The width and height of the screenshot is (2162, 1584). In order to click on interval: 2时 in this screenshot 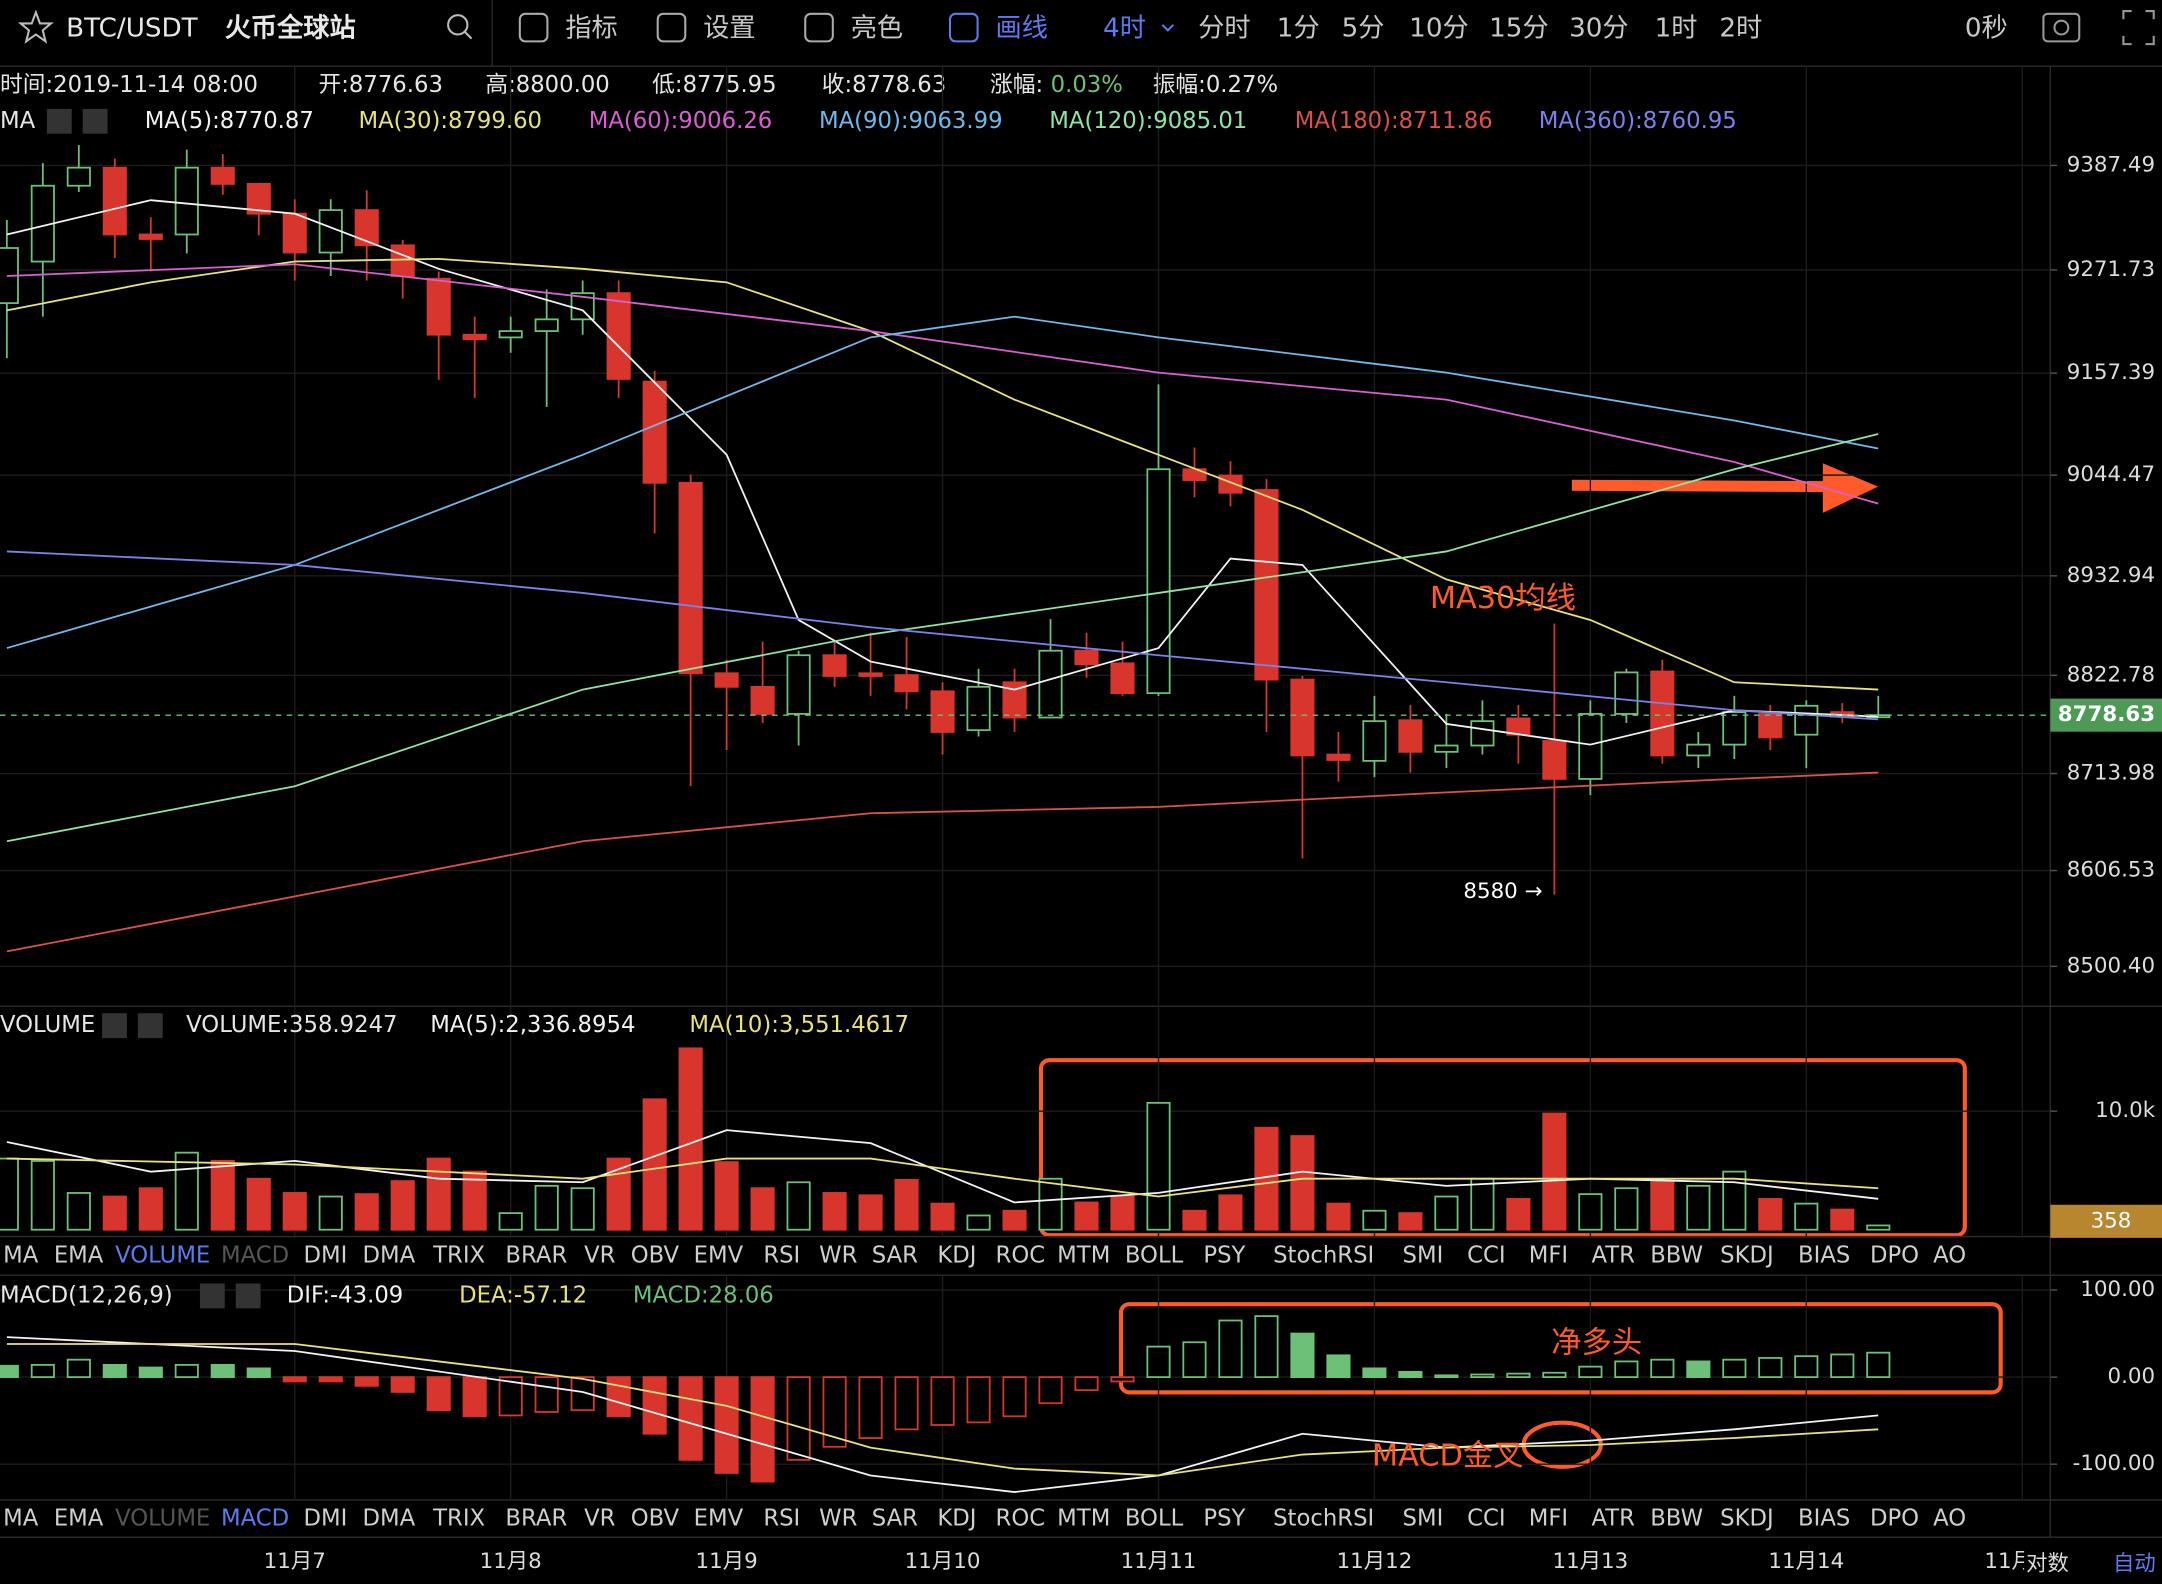, I will do `click(1740, 28)`.